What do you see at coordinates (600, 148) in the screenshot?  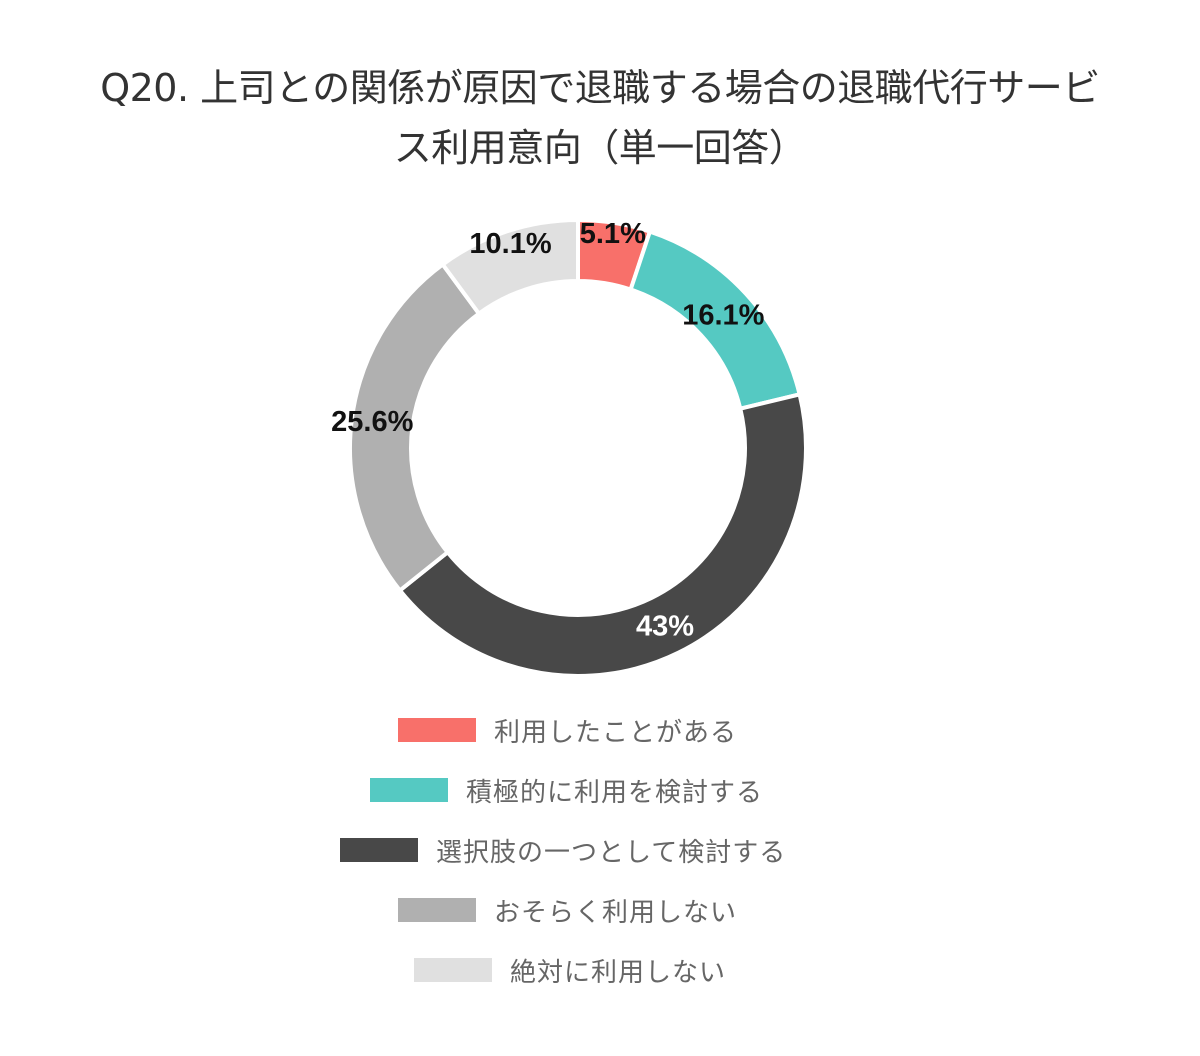 I see `chart-title-line-2: ス利用意向（単一回答）` at bounding box center [600, 148].